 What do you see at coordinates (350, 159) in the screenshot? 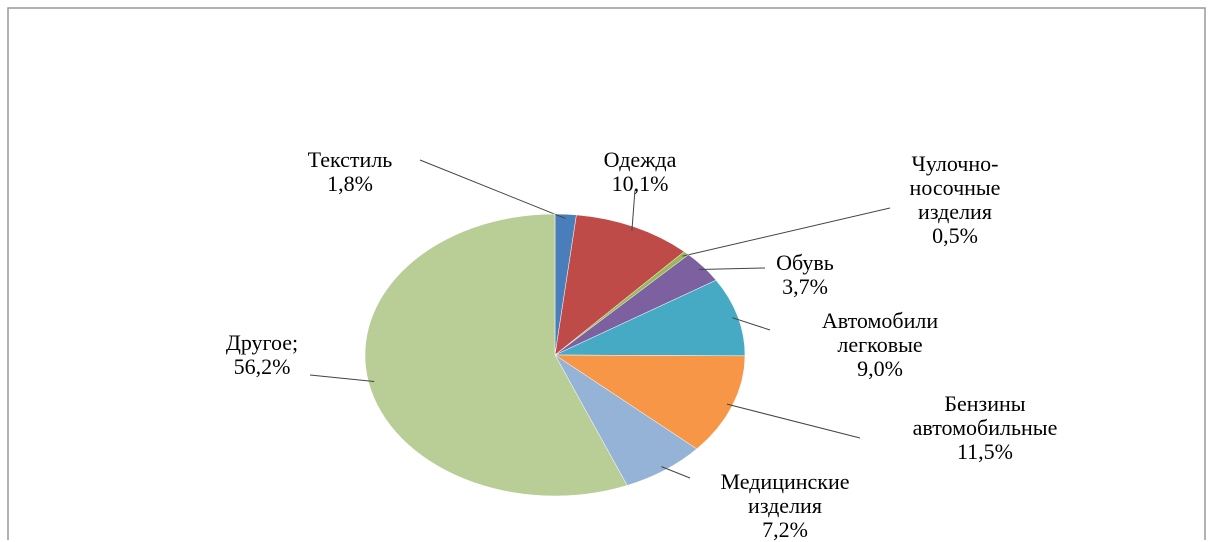
I see `category-label: Текстиль` at bounding box center [350, 159].